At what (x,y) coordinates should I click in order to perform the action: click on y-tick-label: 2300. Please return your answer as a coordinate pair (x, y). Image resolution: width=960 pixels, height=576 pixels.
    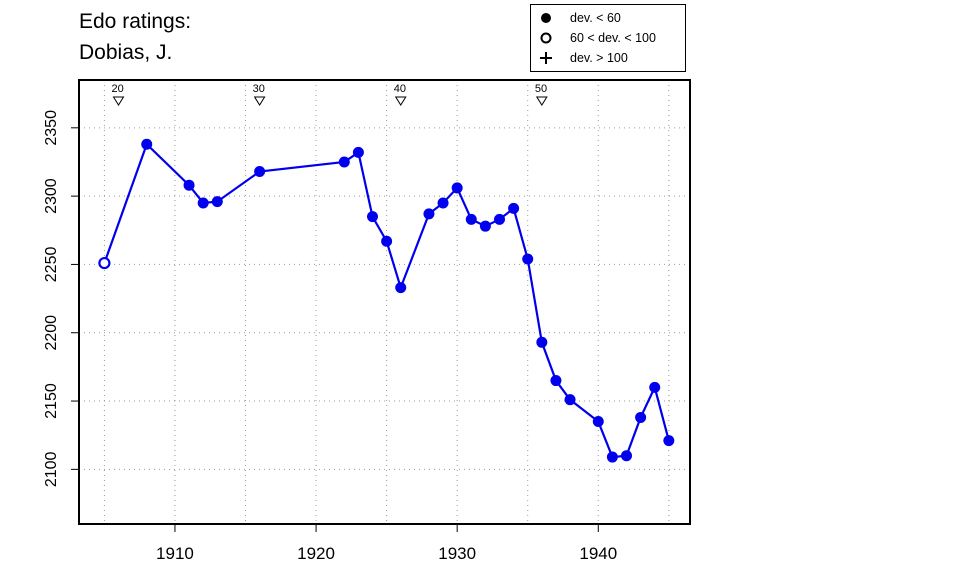
    Looking at the image, I should click on (51, 196).